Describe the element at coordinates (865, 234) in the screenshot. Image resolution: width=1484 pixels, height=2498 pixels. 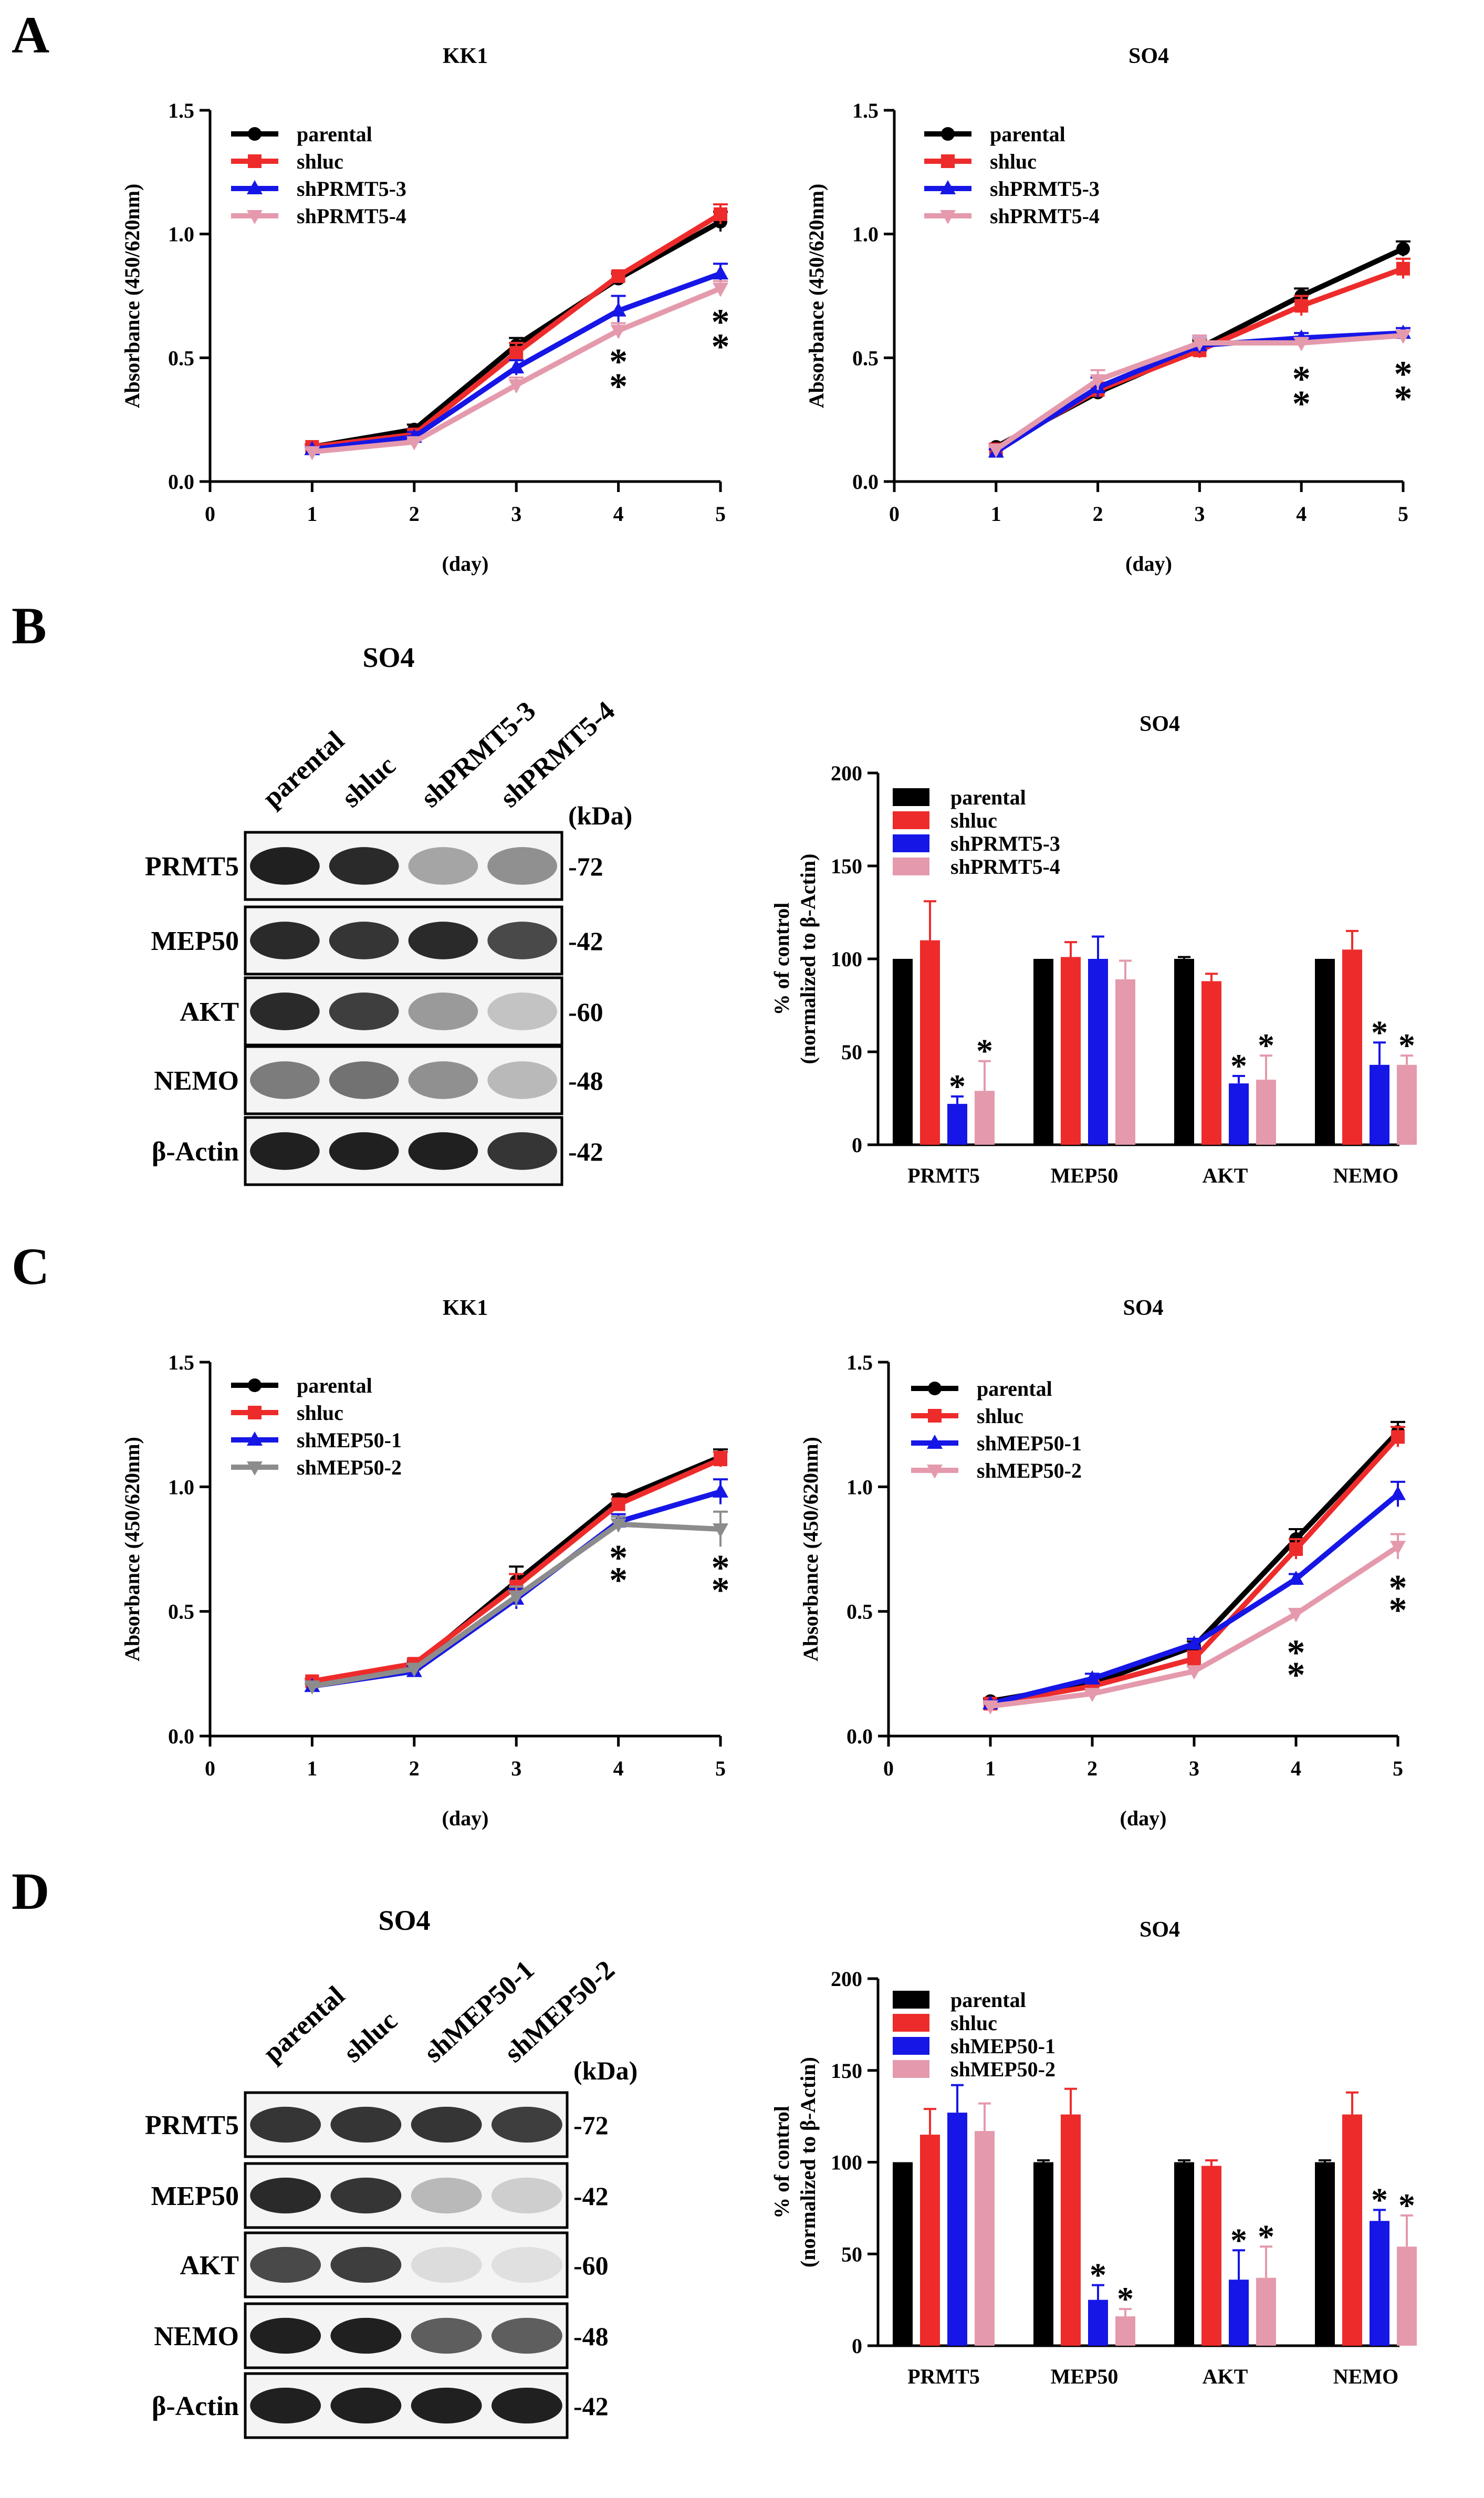
I see `y-tick-label: 1.0` at that location.